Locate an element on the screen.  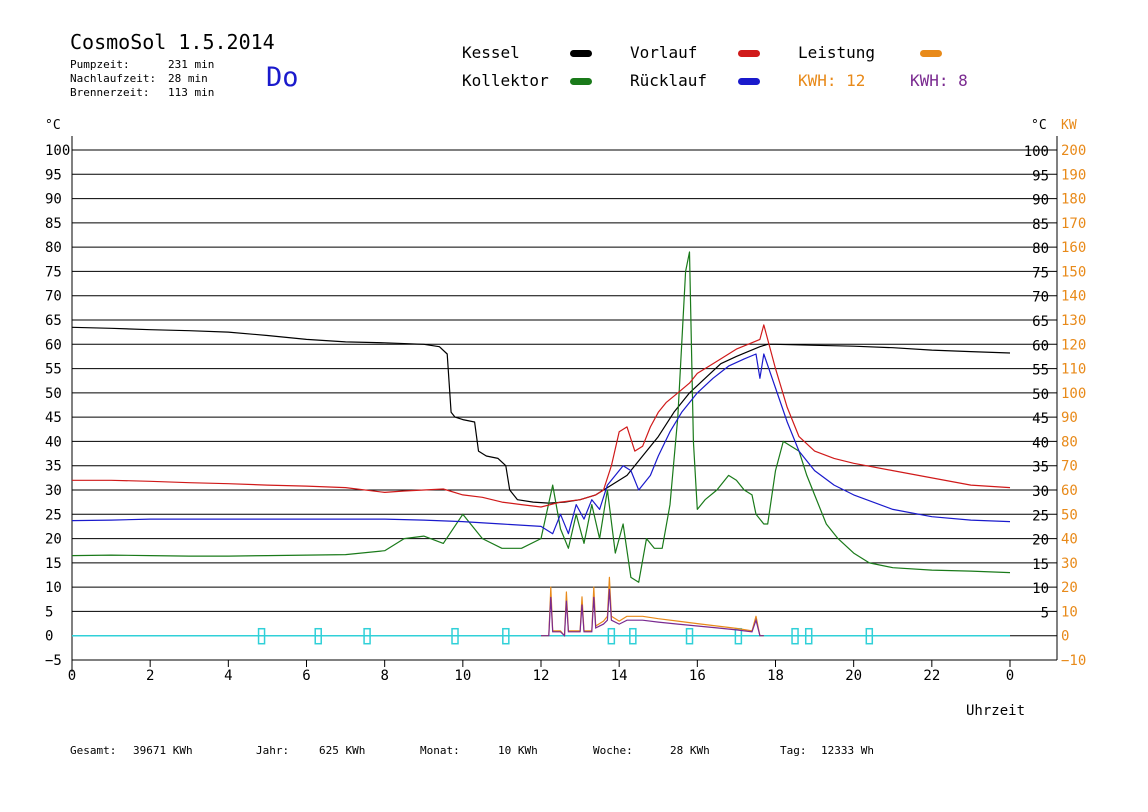
footer-gesamt-label: Gesamt: is located at coordinates (93, 750).